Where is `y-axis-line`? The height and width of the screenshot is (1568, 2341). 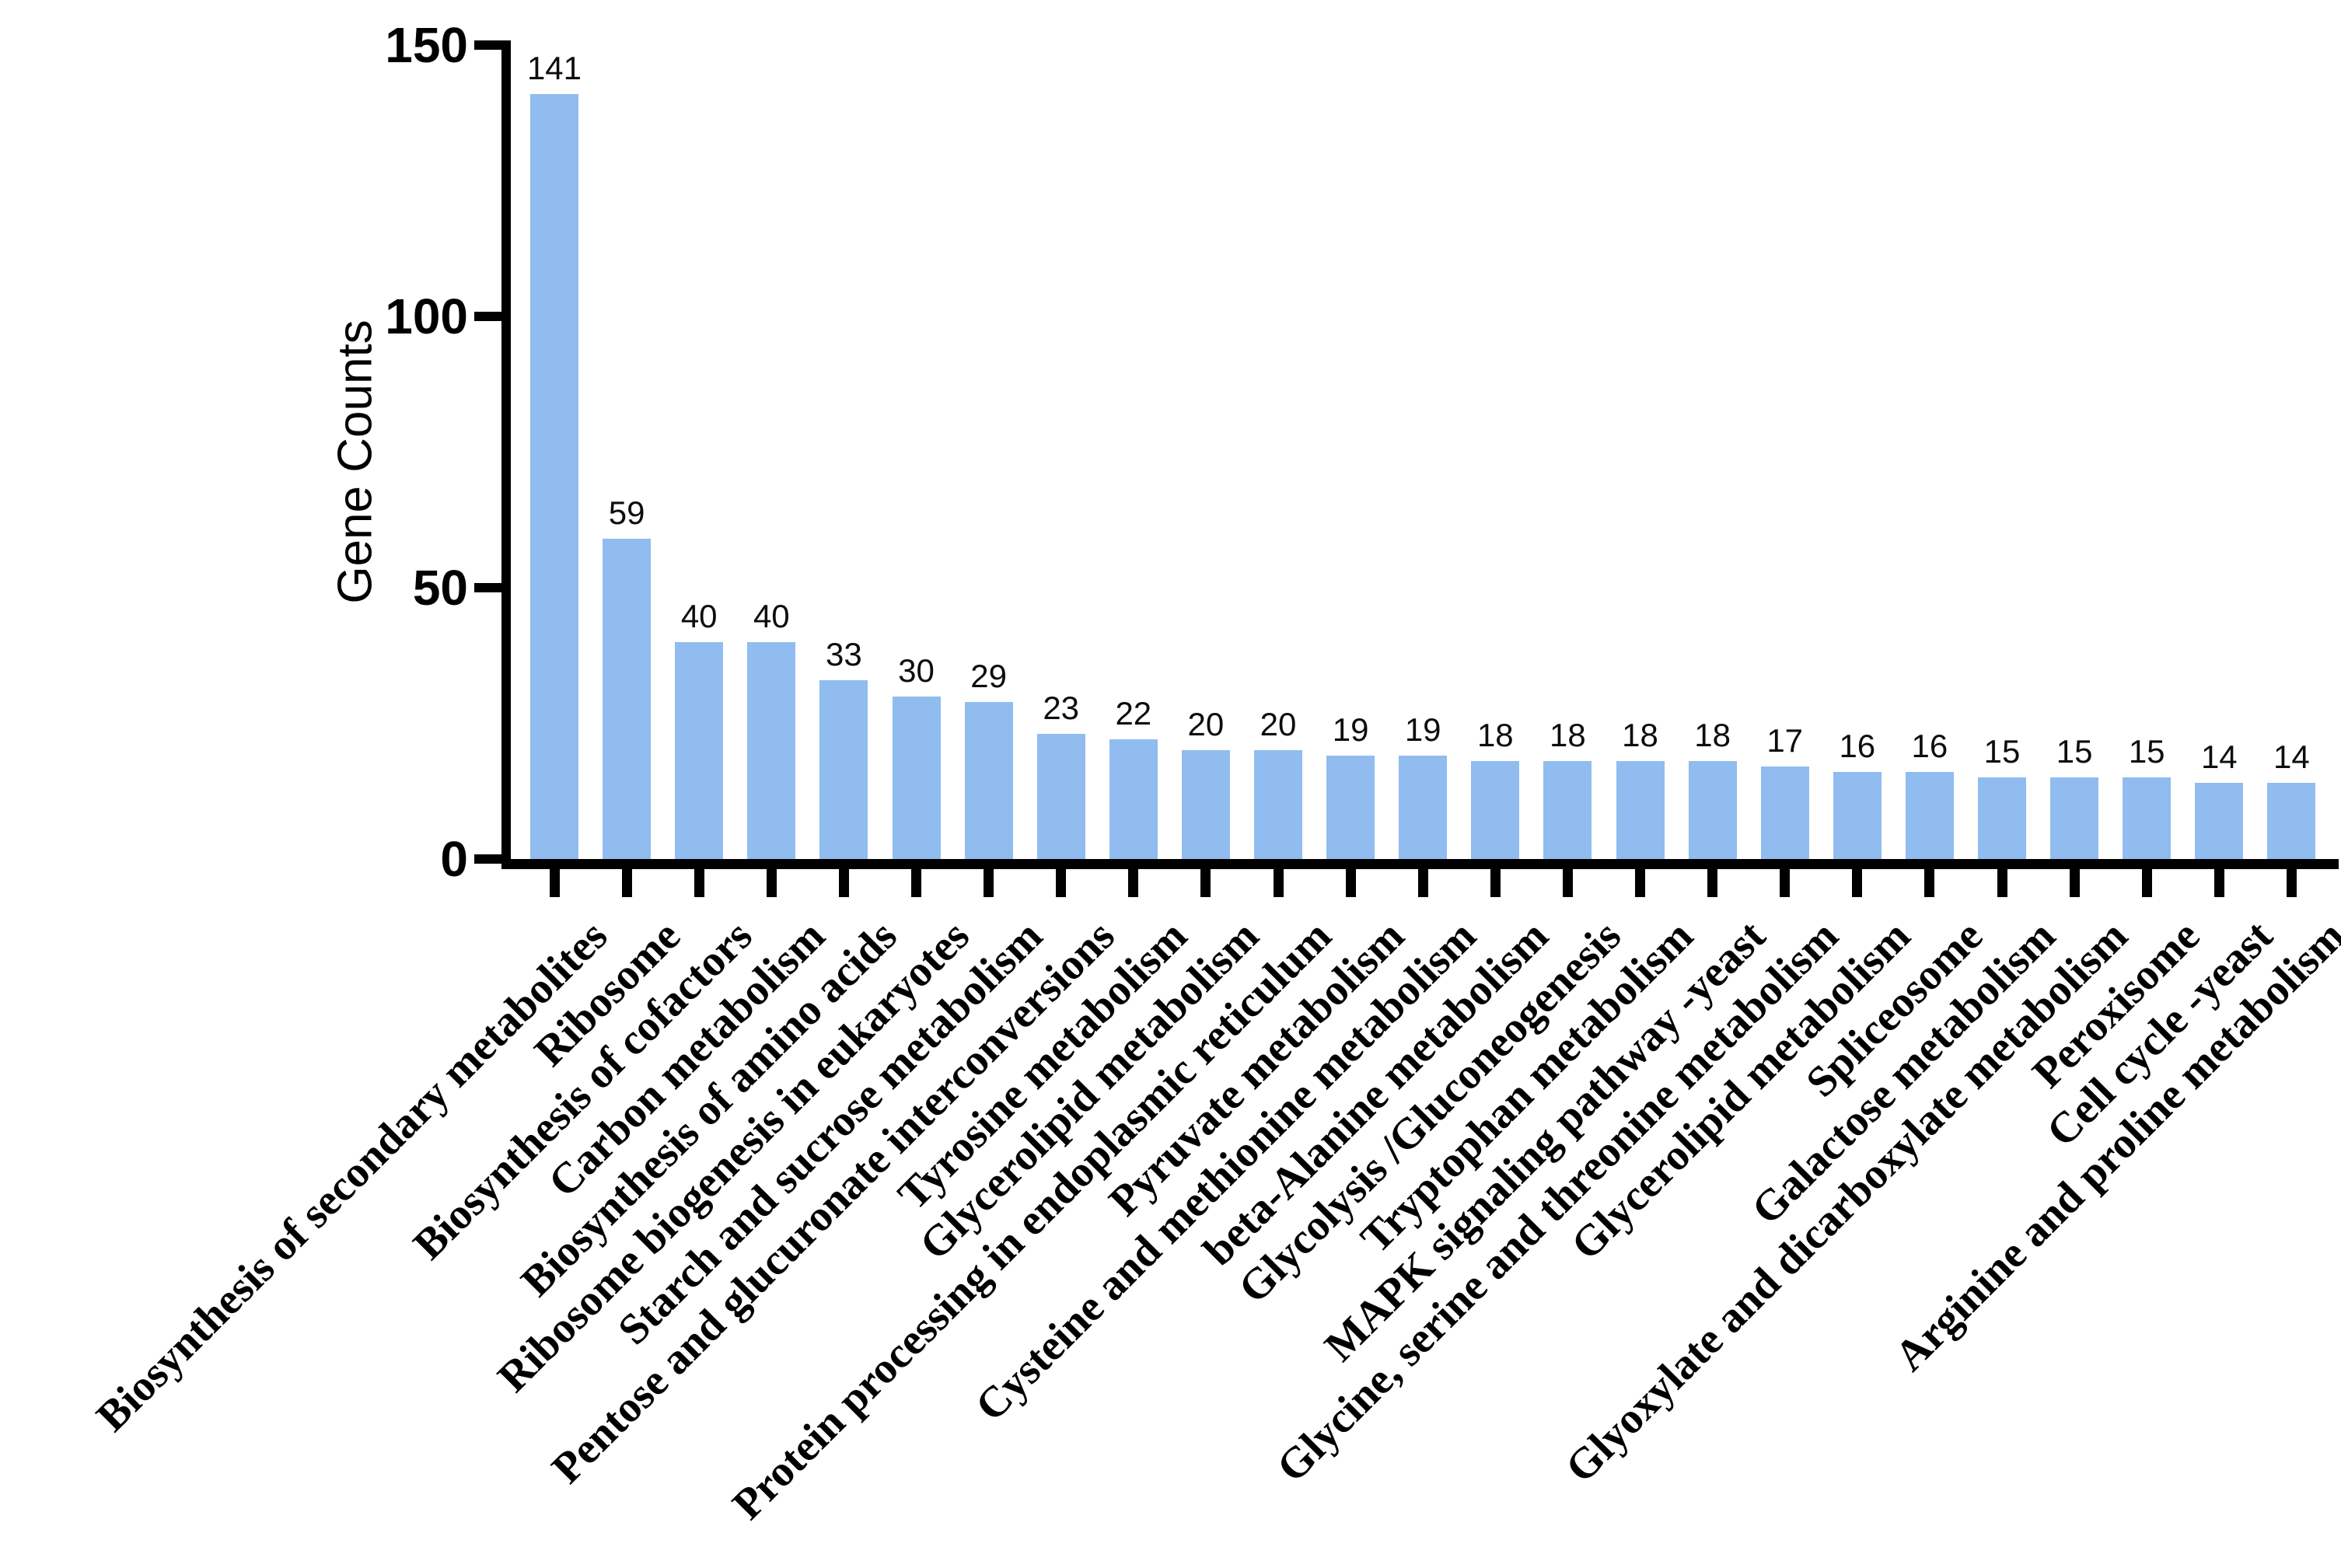
y-axis-line is located at coordinates (506, 454).